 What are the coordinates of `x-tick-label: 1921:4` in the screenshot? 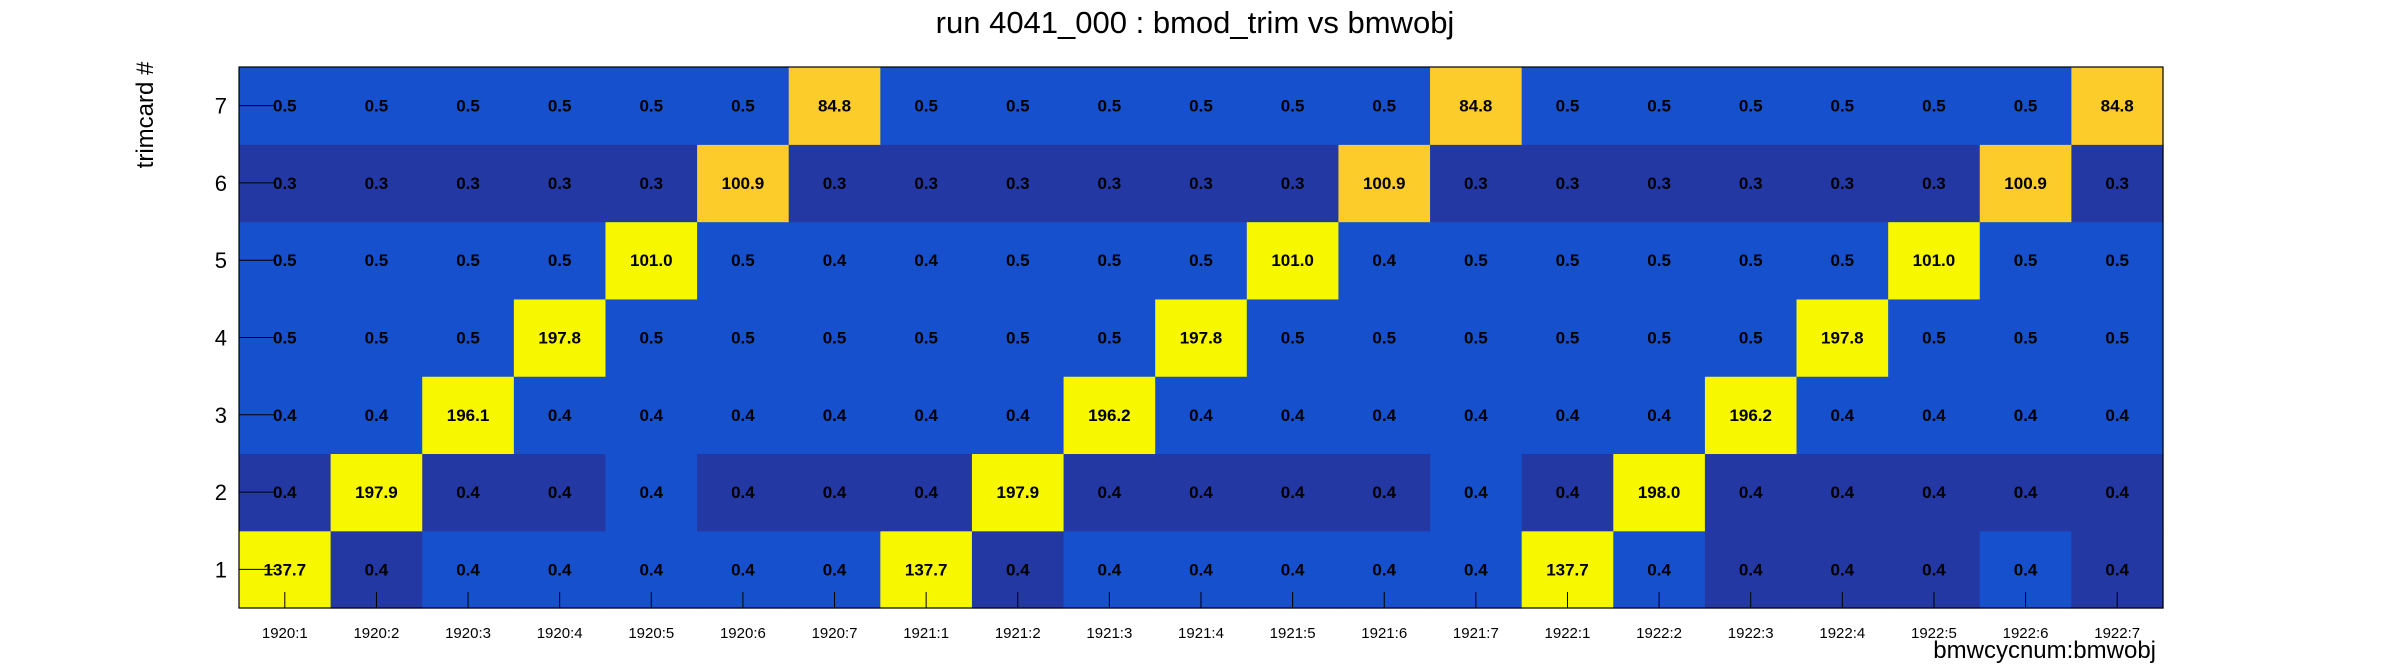 It's located at (1201, 633).